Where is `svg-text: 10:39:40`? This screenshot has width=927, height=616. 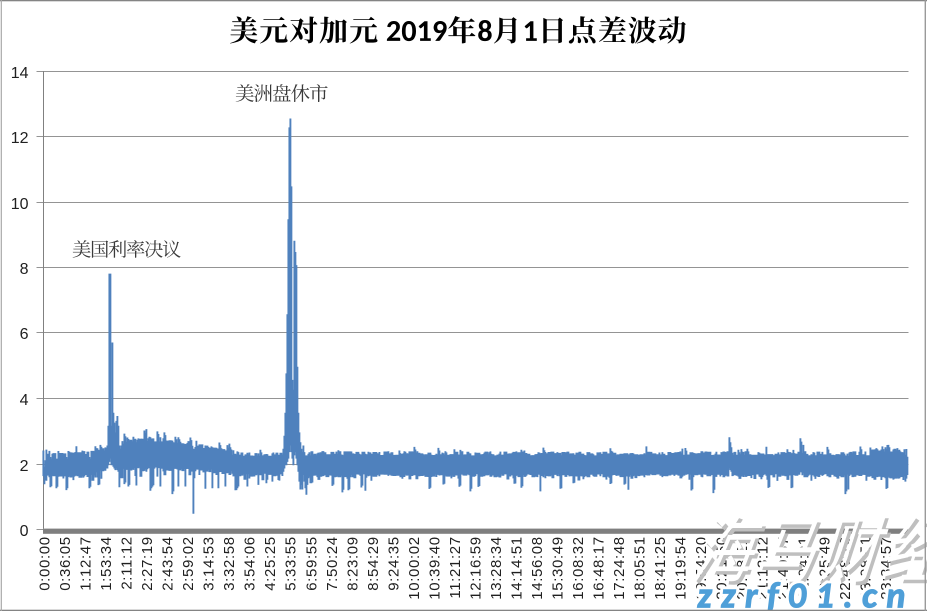
svg-text: 10:39:40 is located at coordinates (434, 568).